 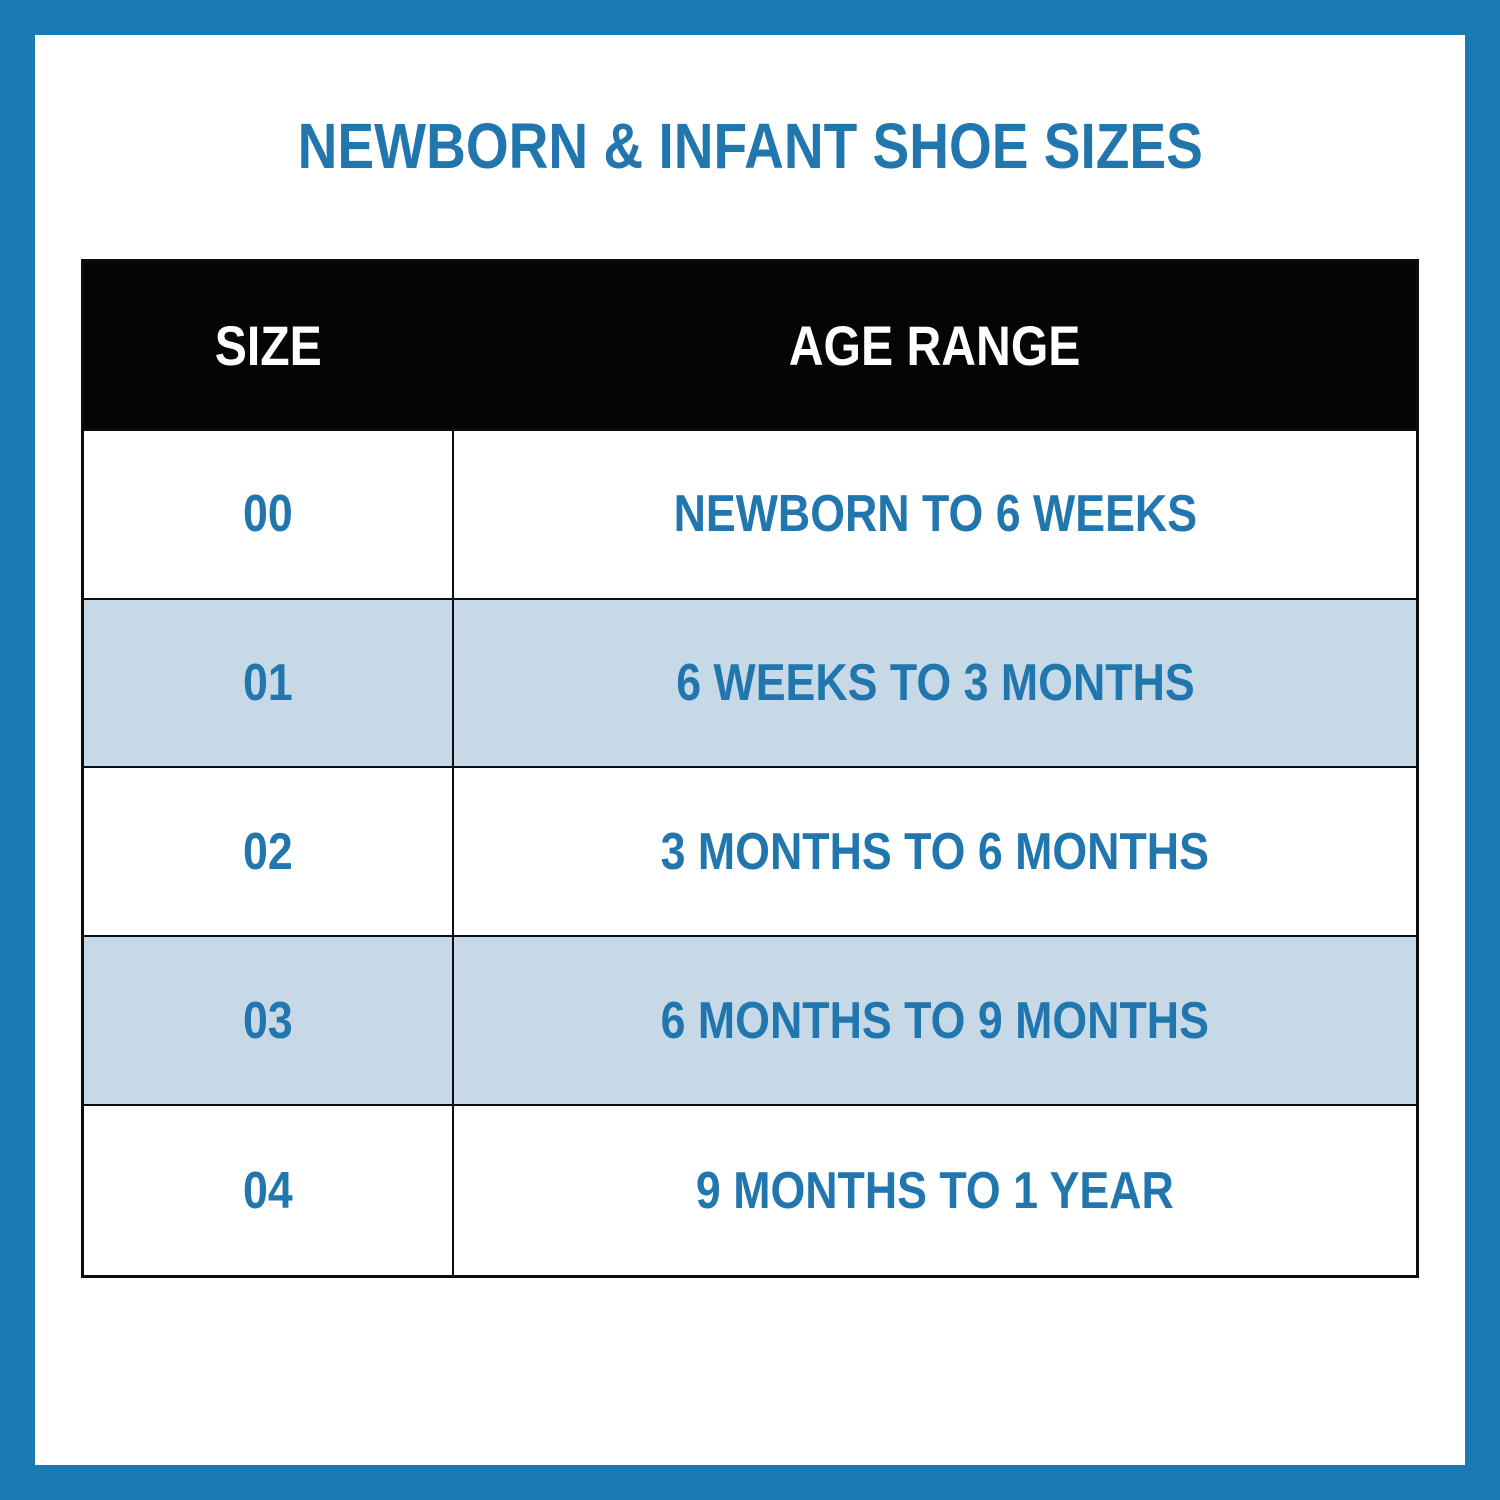 I want to click on size-cell: 03, so click(x=268, y=1020).